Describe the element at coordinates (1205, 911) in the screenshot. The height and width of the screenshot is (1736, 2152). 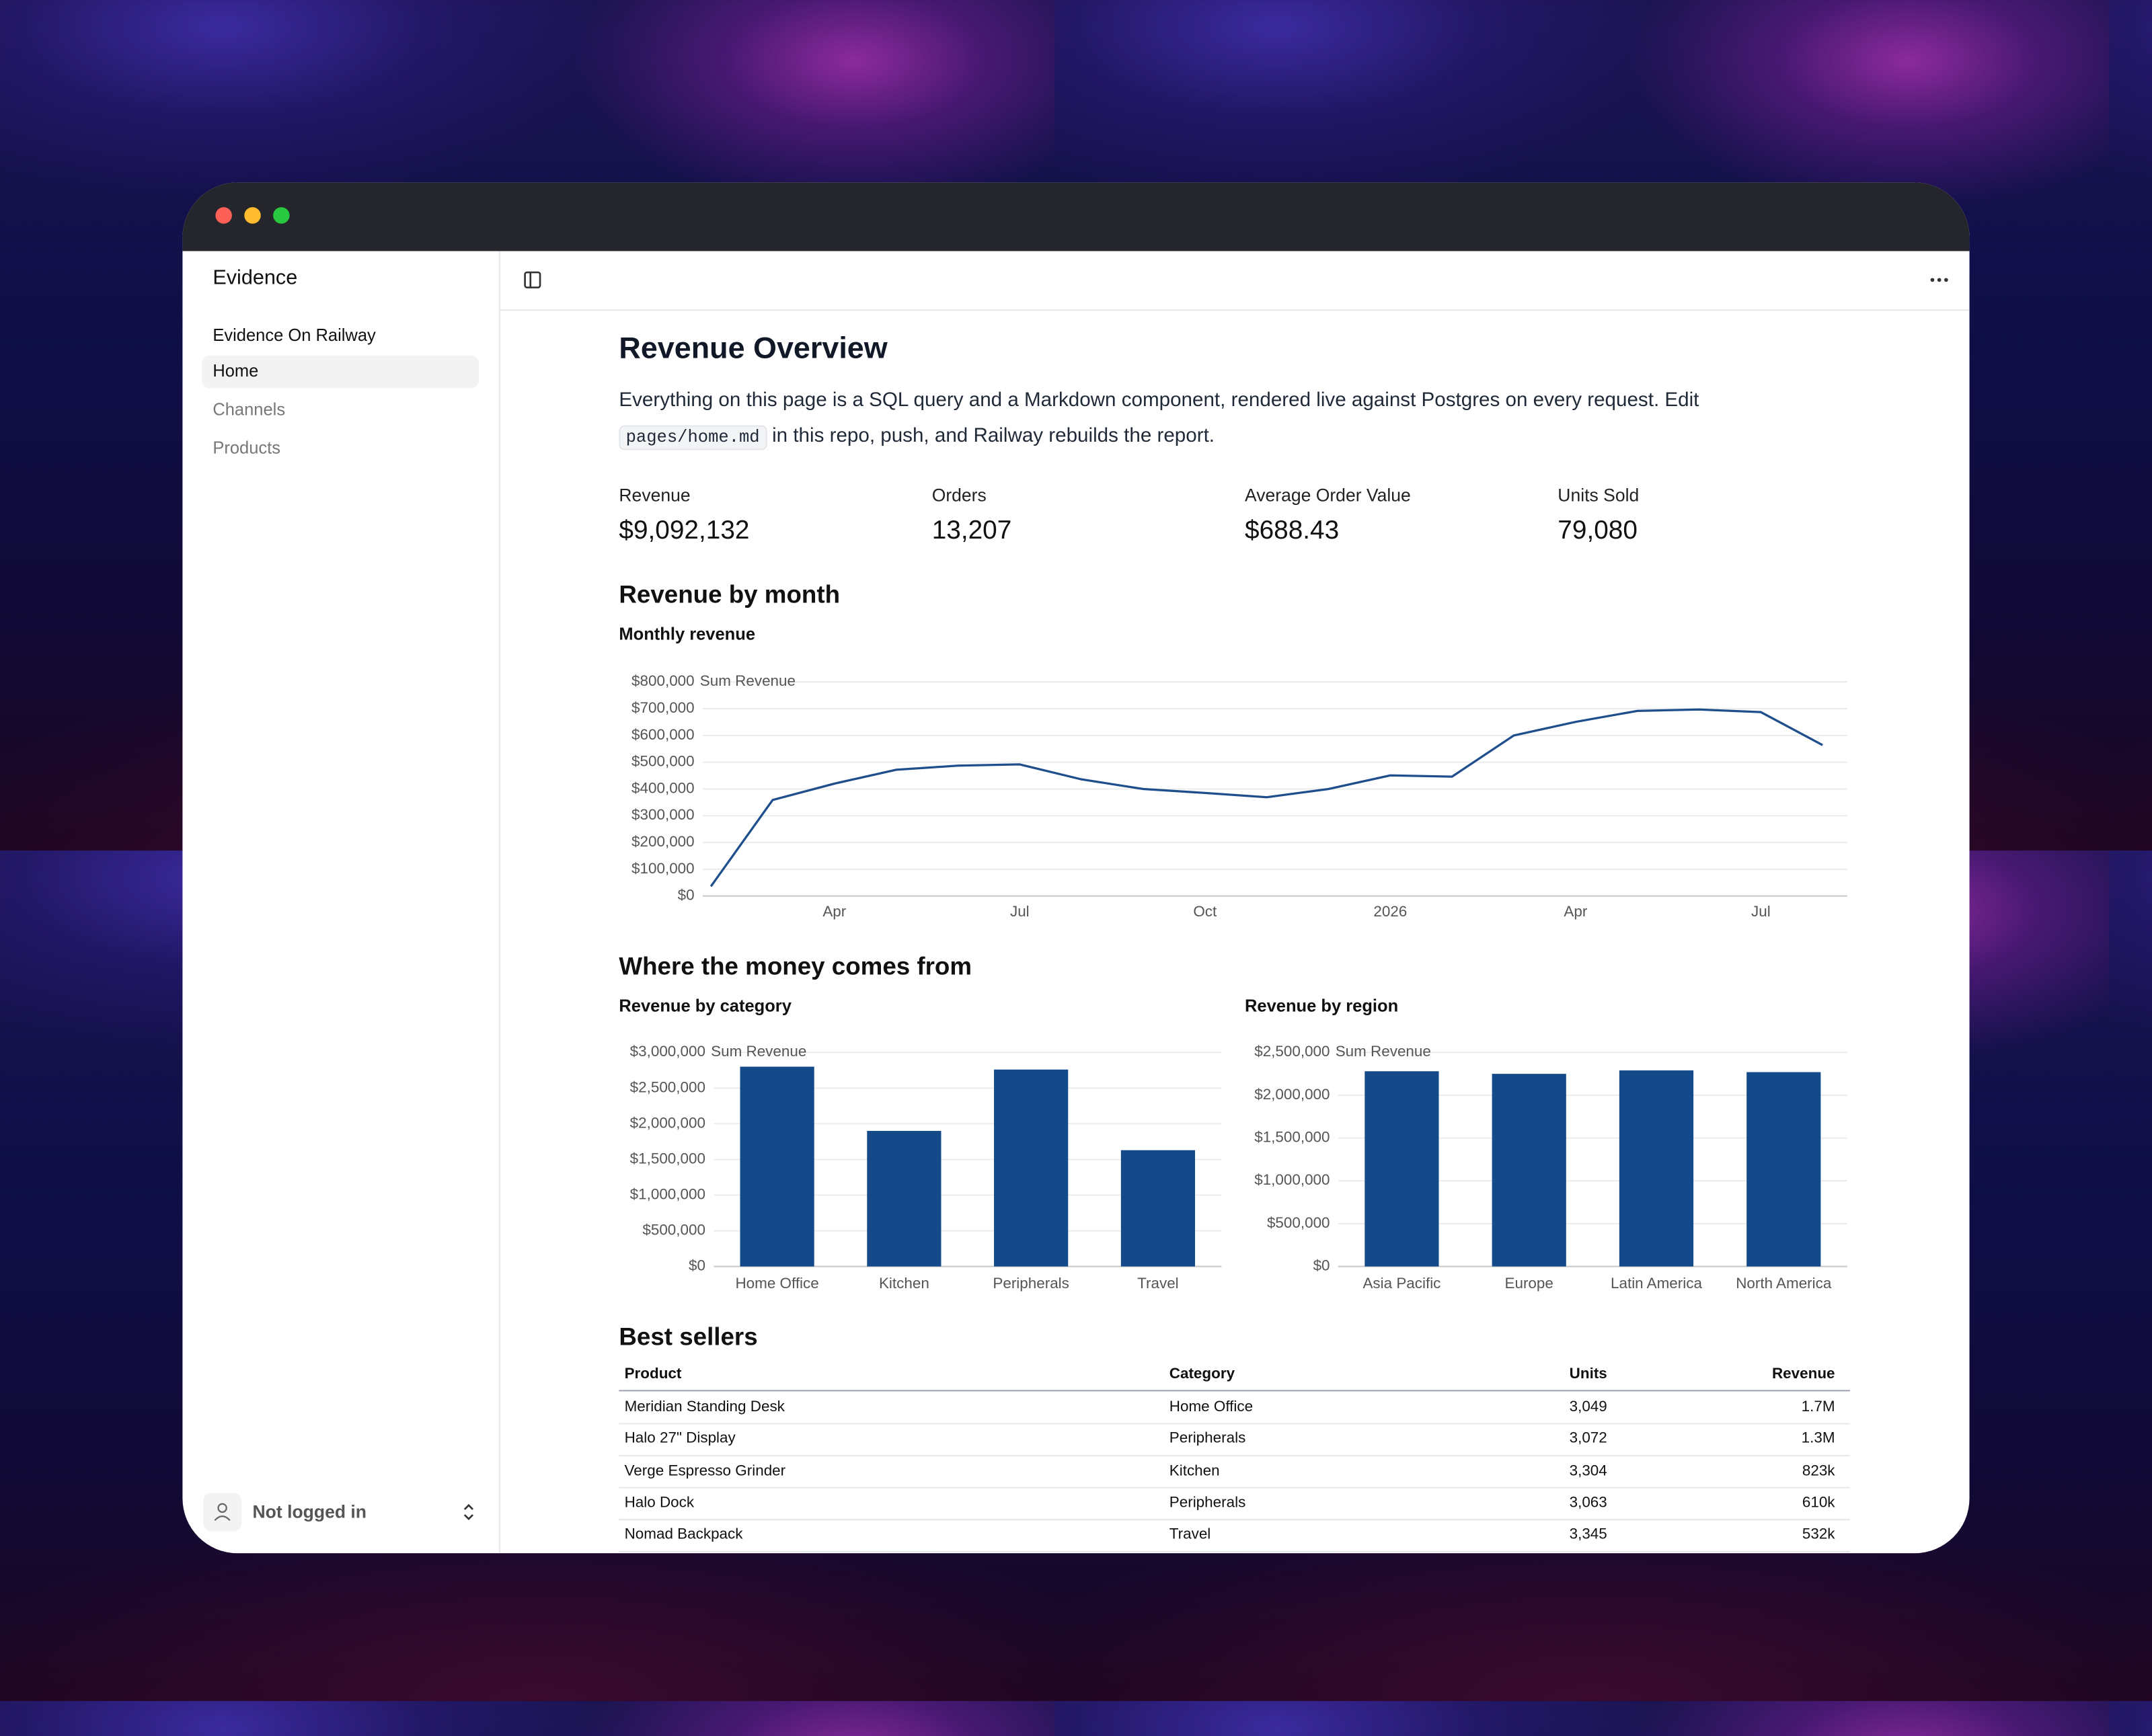
I see `x-tick-label: Oct` at that location.